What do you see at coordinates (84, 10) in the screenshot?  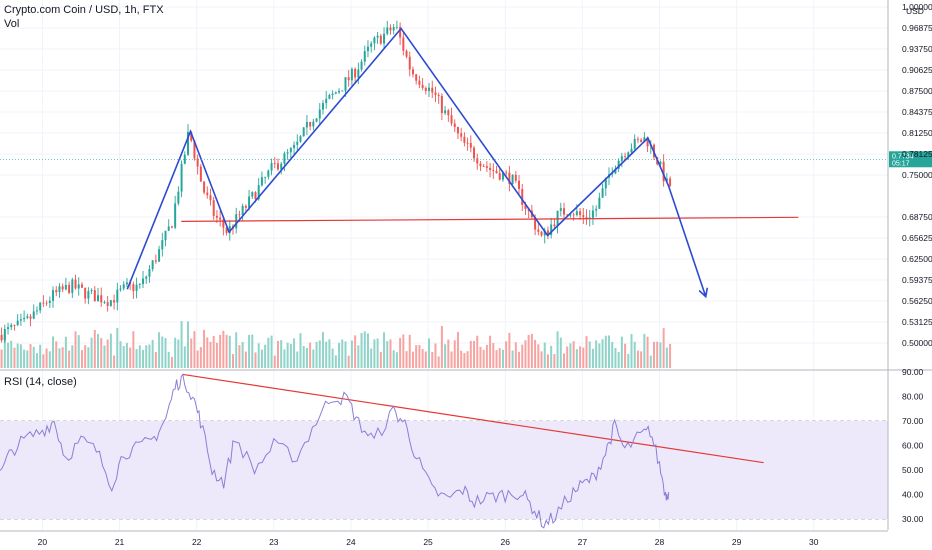 I see `chart-title: Crypto.com Coin / USD, 1h, FTX` at bounding box center [84, 10].